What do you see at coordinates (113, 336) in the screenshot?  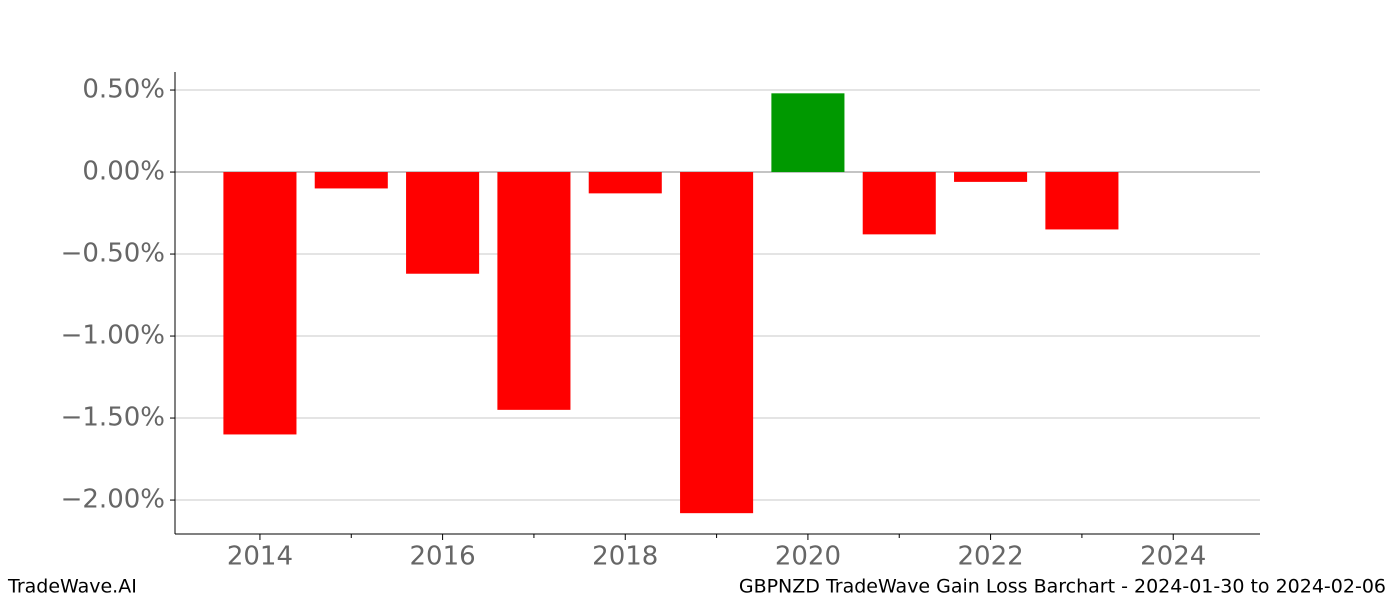 I see `y-tick-label: −1.00%` at bounding box center [113, 336].